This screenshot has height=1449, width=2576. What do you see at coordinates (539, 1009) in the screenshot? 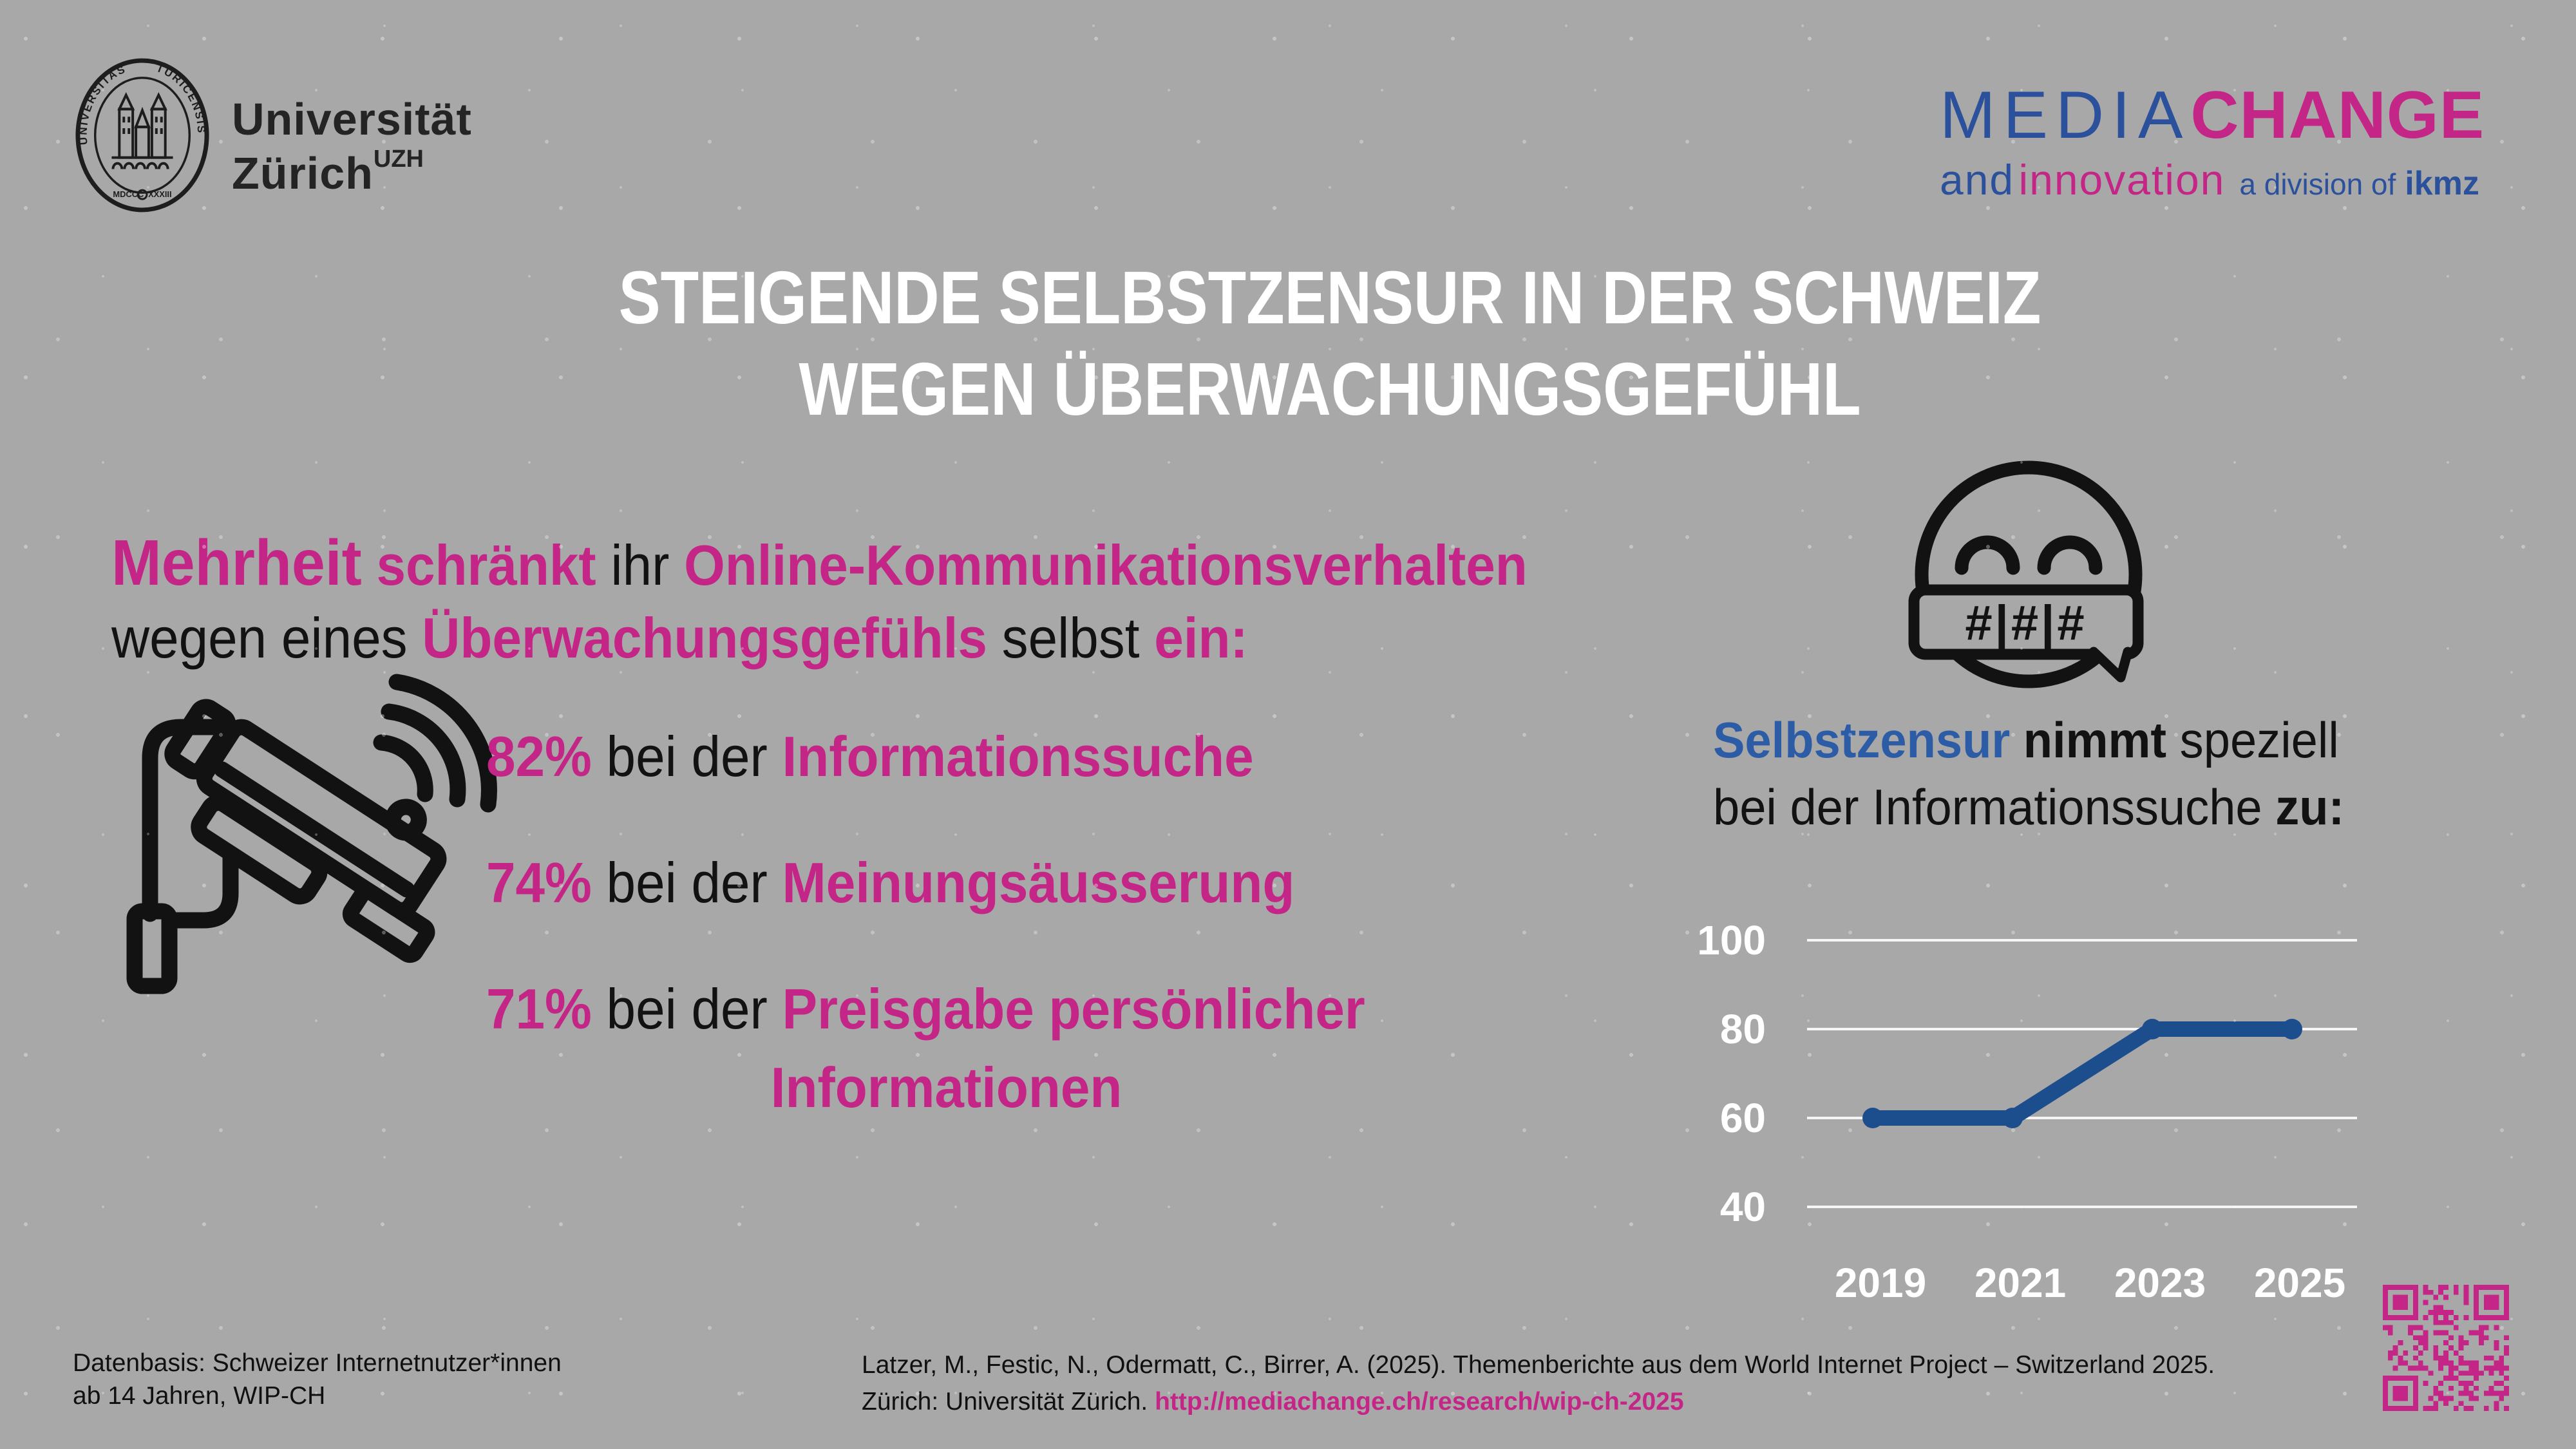
I see `text-segment: 71%` at bounding box center [539, 1009].